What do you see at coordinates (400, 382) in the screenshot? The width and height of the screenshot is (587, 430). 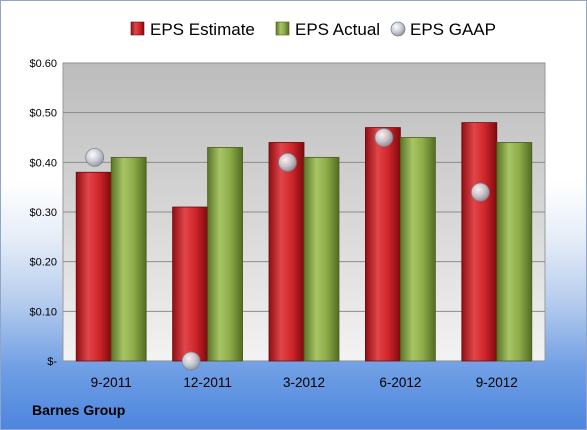 I see `x-tick-label: 6-2012` at bounding box center [400, 382].